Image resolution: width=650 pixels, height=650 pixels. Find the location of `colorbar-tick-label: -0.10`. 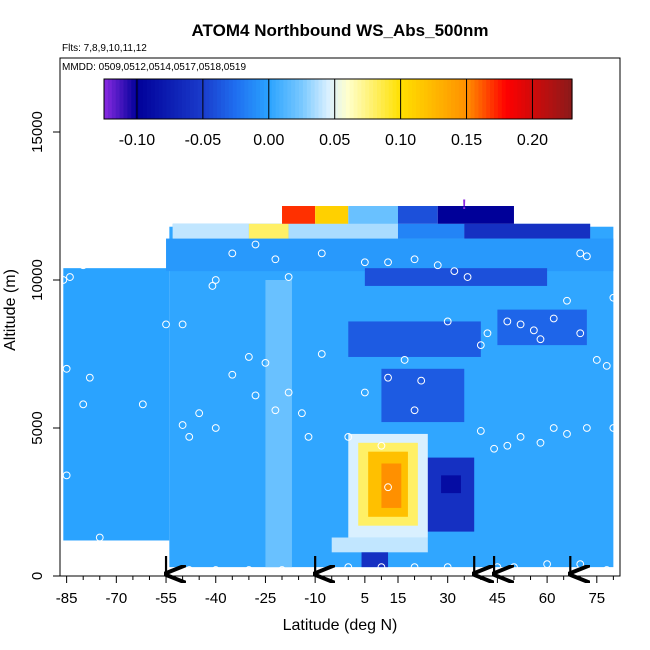

colorbar-tick-label: -0.10 is located at coordinates (137, 140).